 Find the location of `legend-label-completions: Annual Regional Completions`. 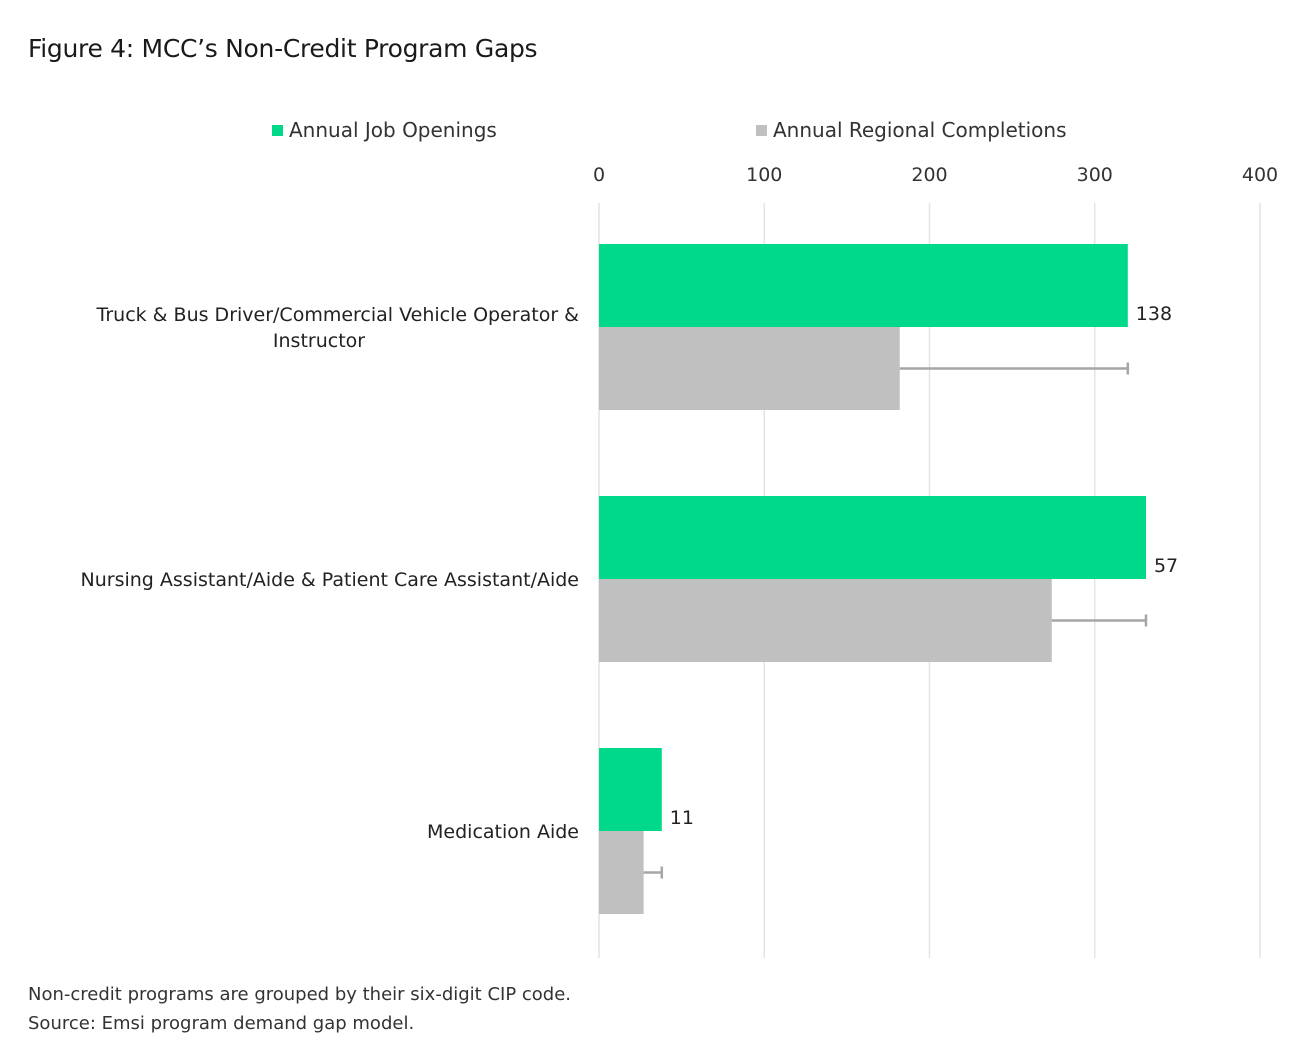

legend-label-completions: Annual Regional Completions is located at coordinates (920, 130).